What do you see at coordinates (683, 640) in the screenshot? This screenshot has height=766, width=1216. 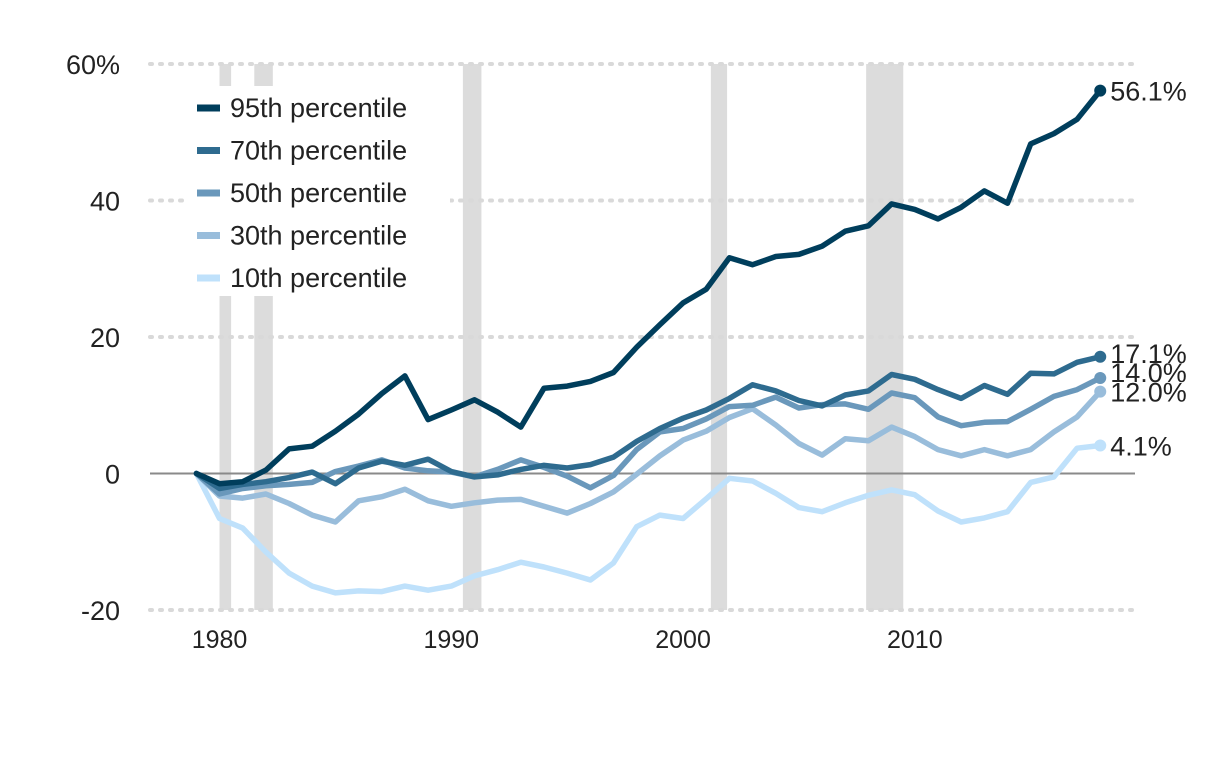 I see `x-tick-label: 2000` at bounding box center [683, 640].